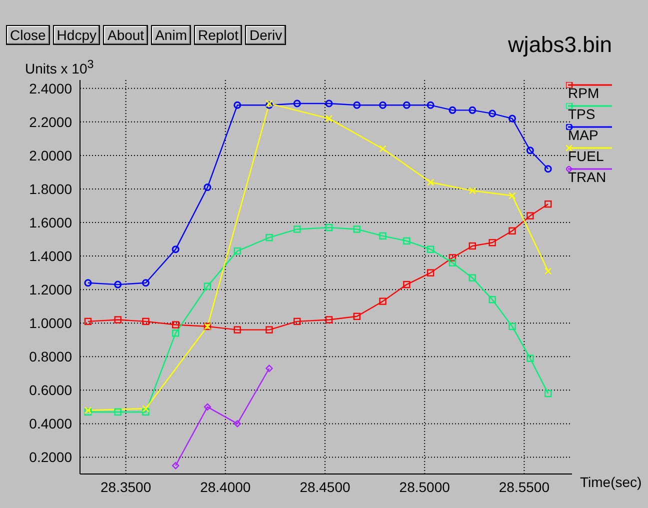 This screenshot has width=648, height=508. Describe the element at coordinates (28, 35) in the screenshot. I see `text: Close` at that location.